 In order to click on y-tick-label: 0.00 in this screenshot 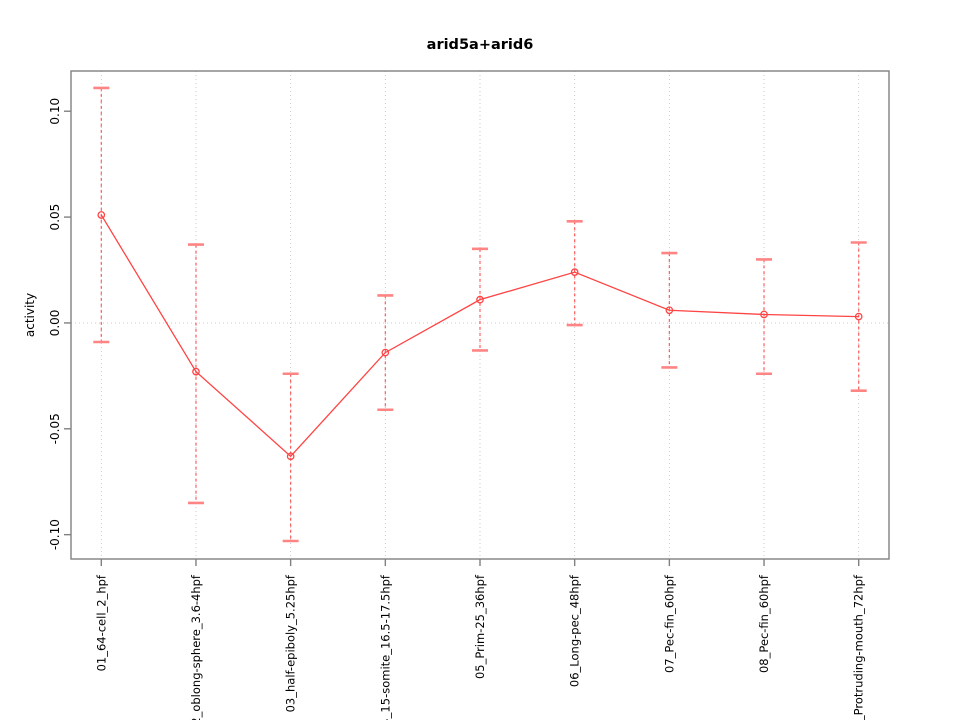, I will do `click(55, 323)`.